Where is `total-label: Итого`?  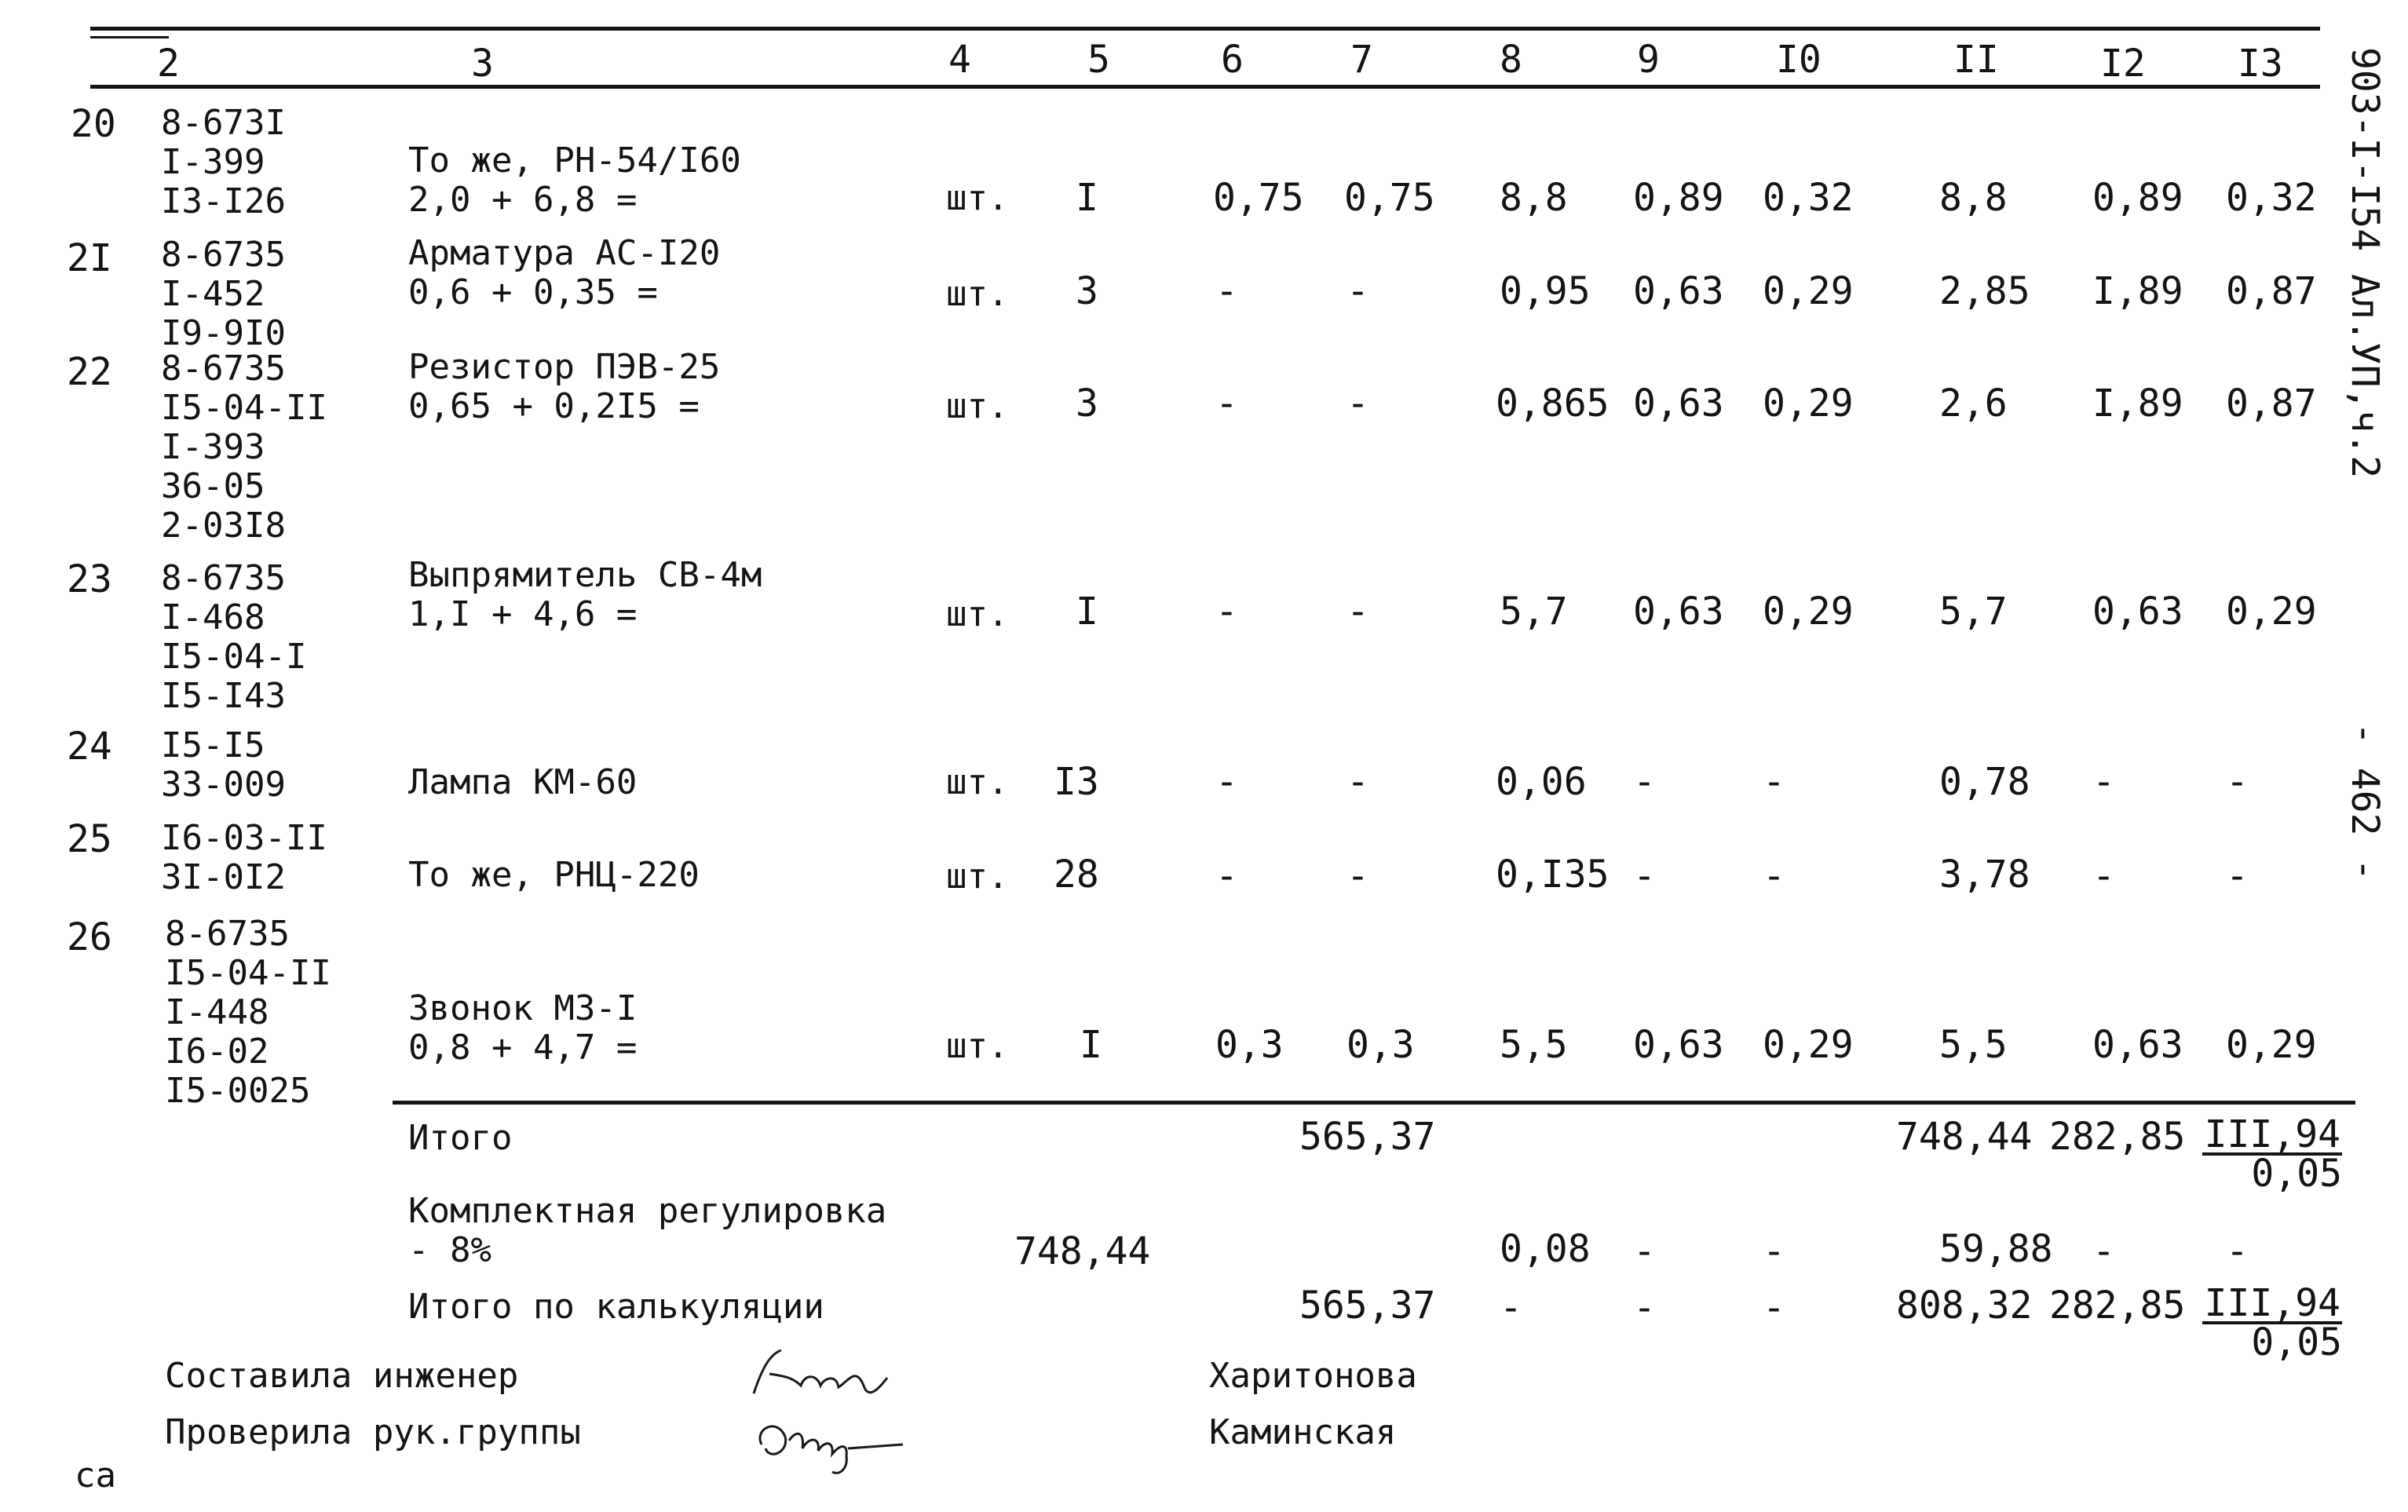
total-label: Итого is located at coordinates (460, 1138).